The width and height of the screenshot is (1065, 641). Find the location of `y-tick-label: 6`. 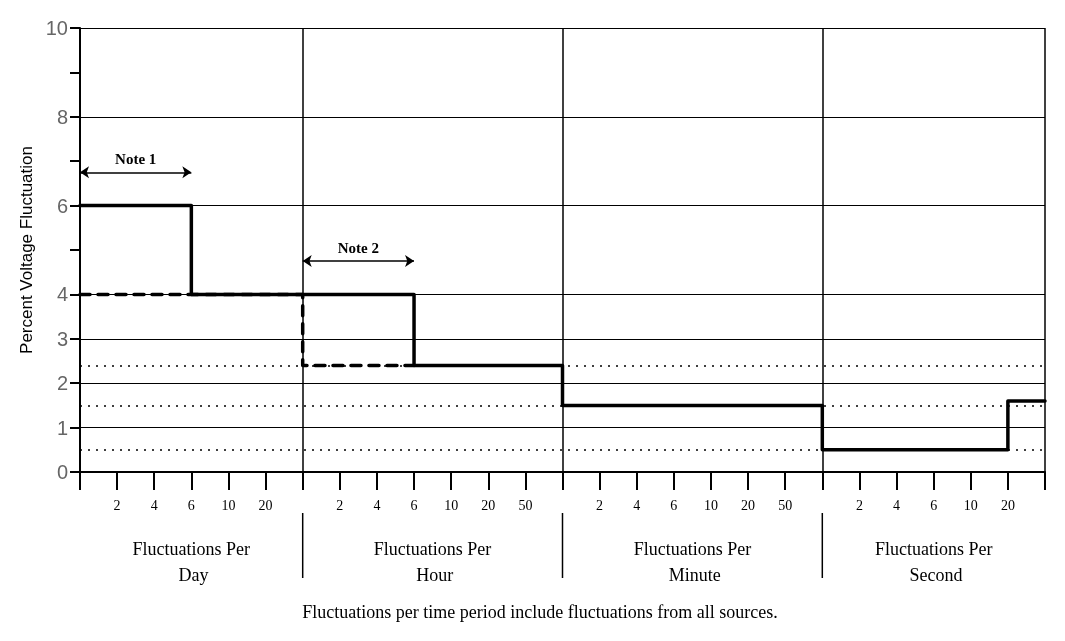

y-tick-label: 6 is located at coordinates (62, 205).